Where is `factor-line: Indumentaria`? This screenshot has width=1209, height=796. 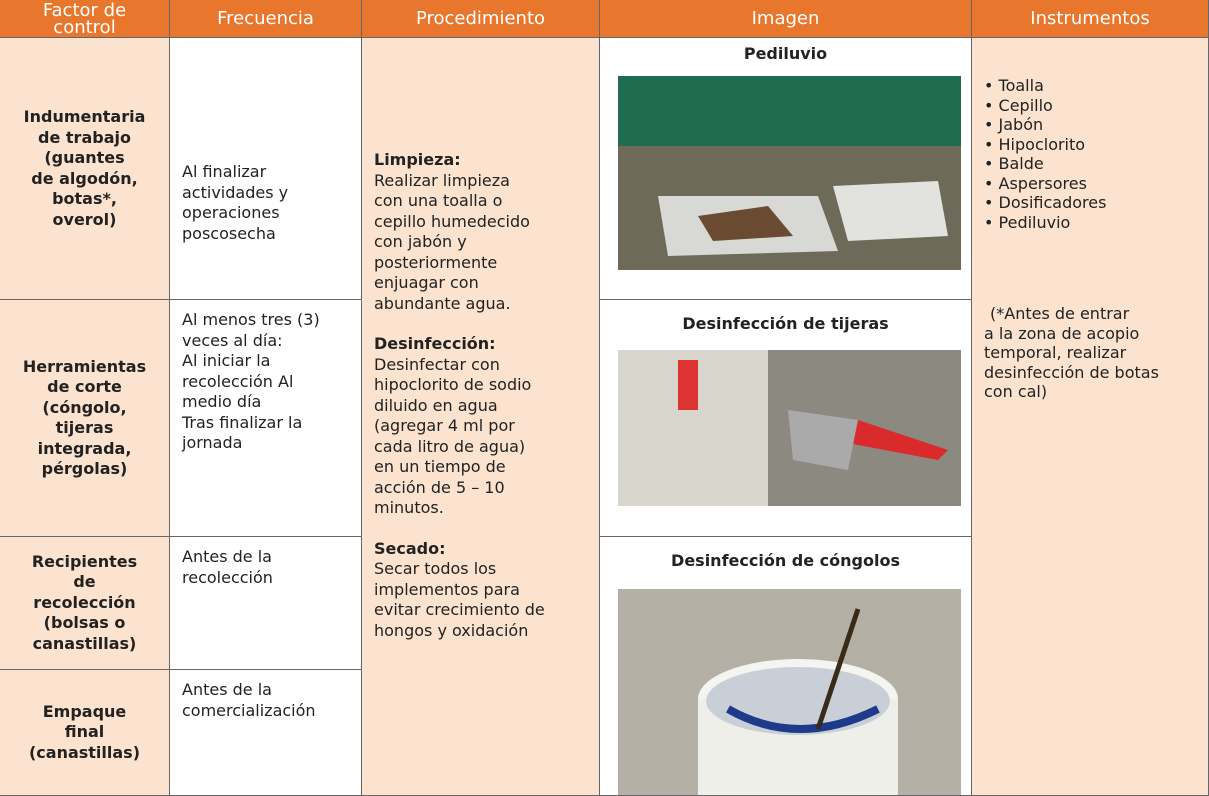
factor-line: Indumentaria is located at coordinates (84, 116).